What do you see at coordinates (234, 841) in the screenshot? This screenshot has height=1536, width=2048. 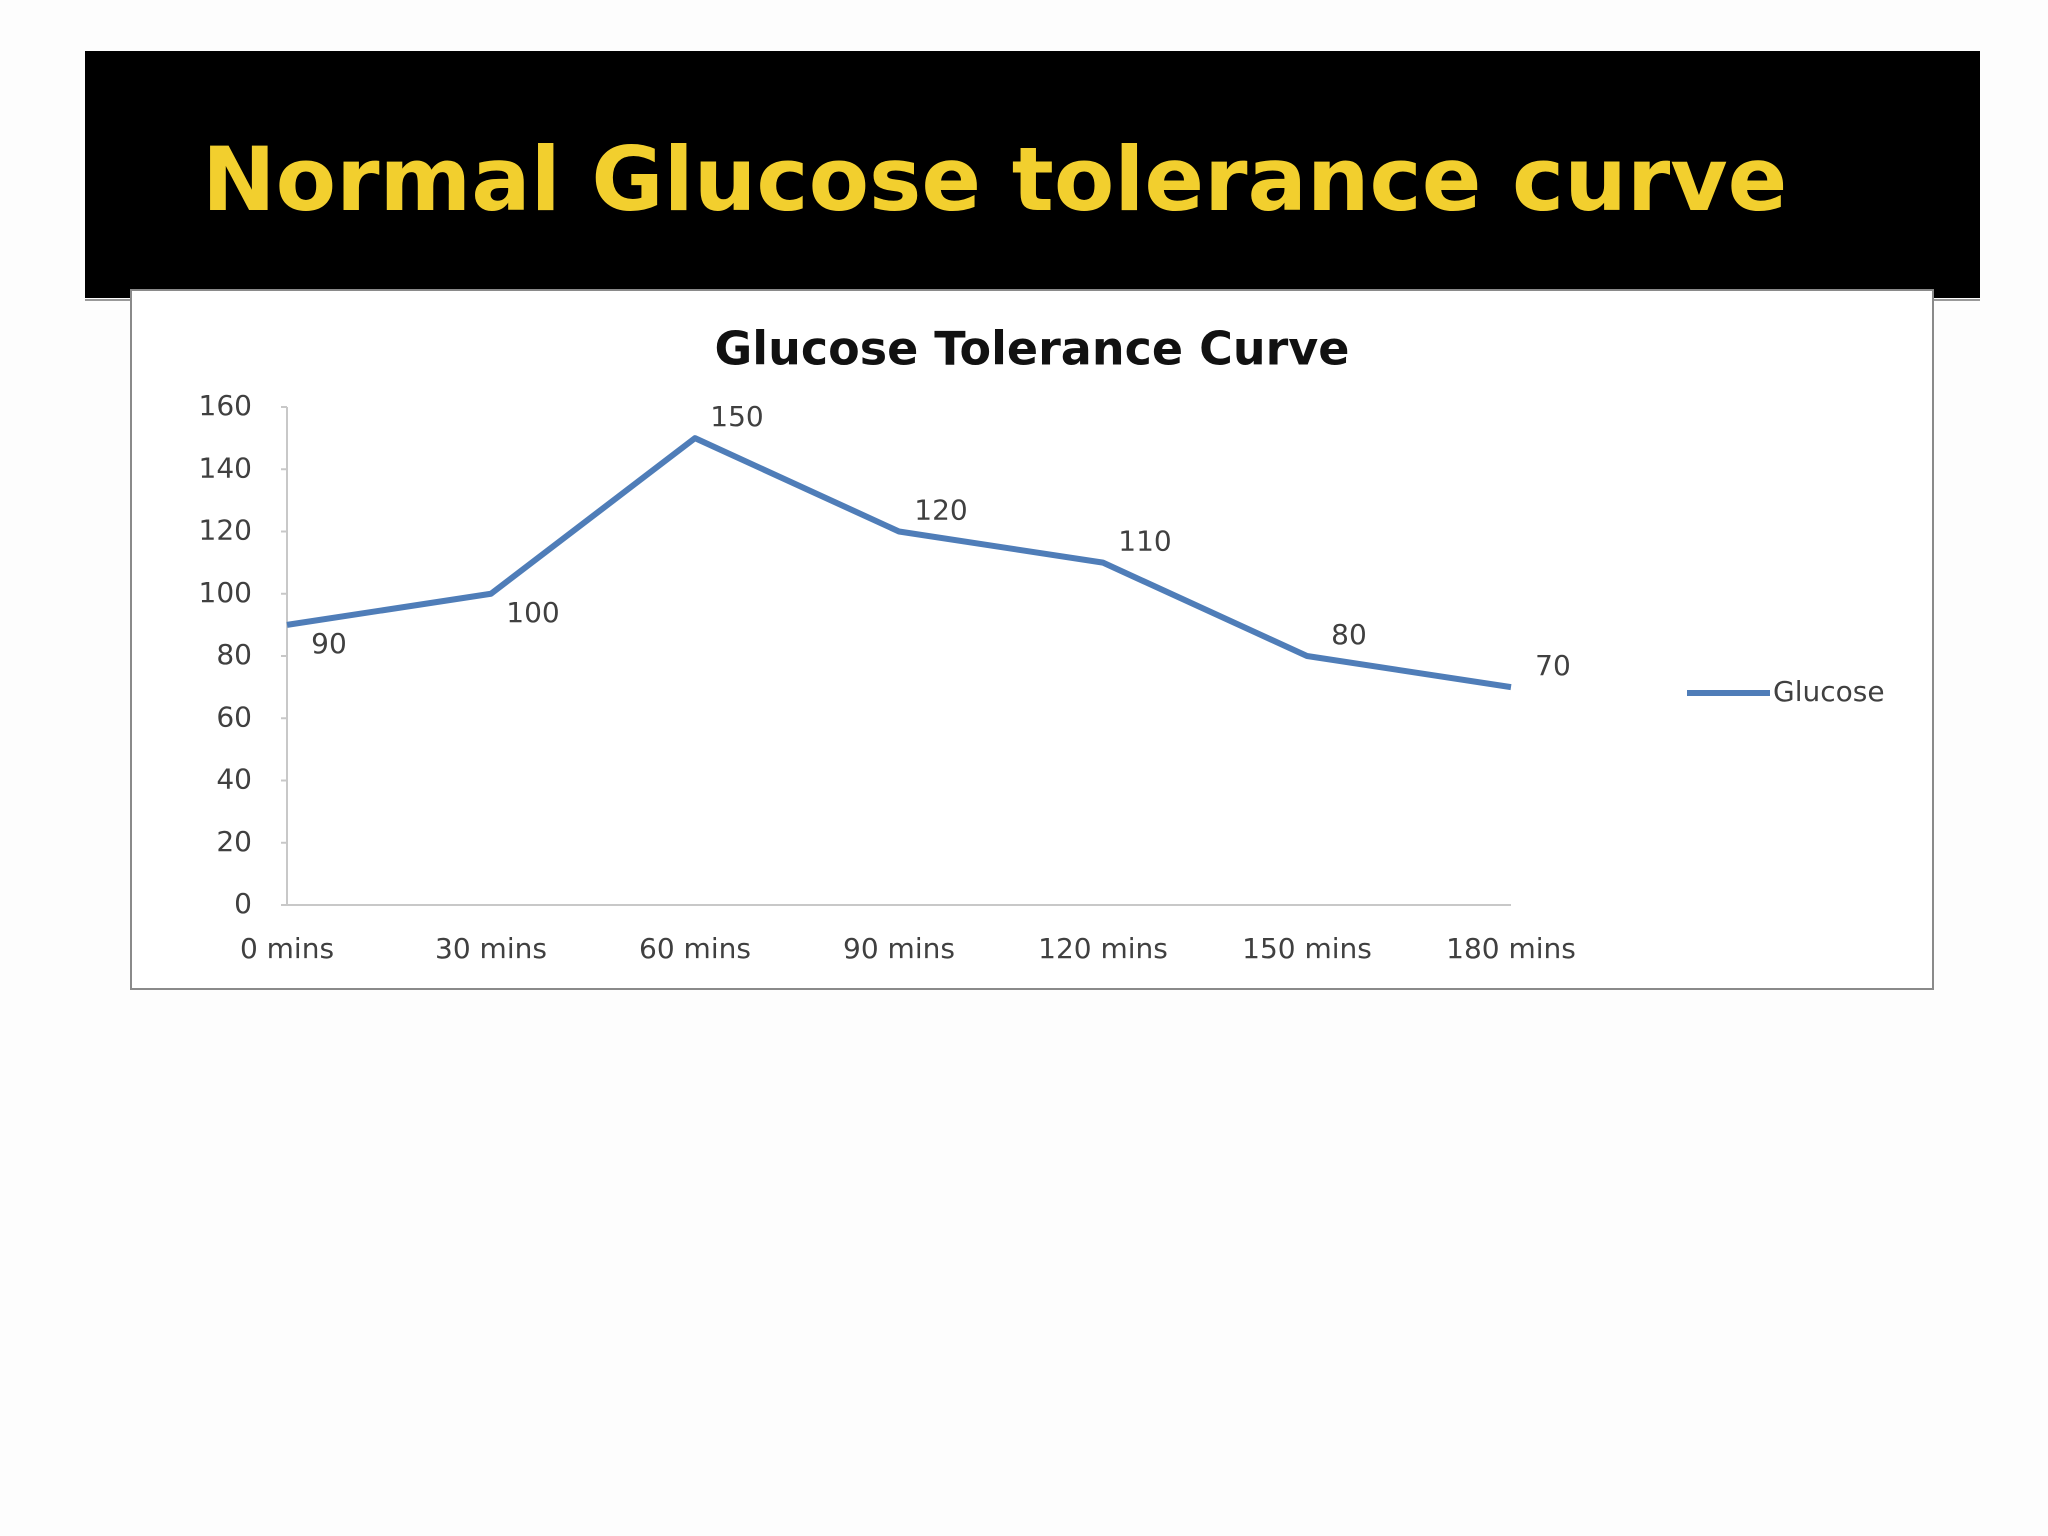 I see `y-tick-label: 20` at bounding box center [234, 841].